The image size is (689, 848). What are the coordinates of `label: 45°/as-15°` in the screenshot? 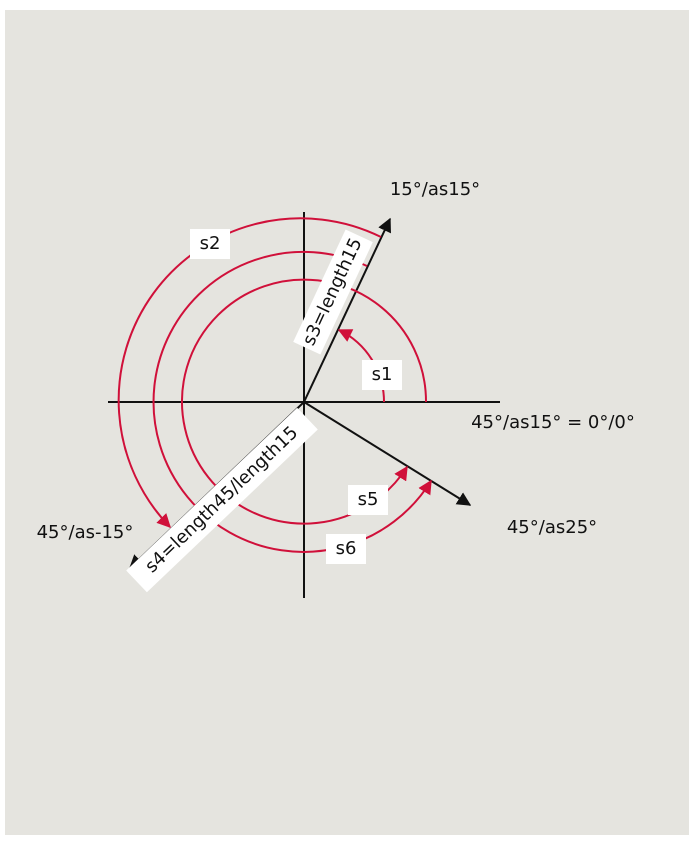 It's located at (85, 532).